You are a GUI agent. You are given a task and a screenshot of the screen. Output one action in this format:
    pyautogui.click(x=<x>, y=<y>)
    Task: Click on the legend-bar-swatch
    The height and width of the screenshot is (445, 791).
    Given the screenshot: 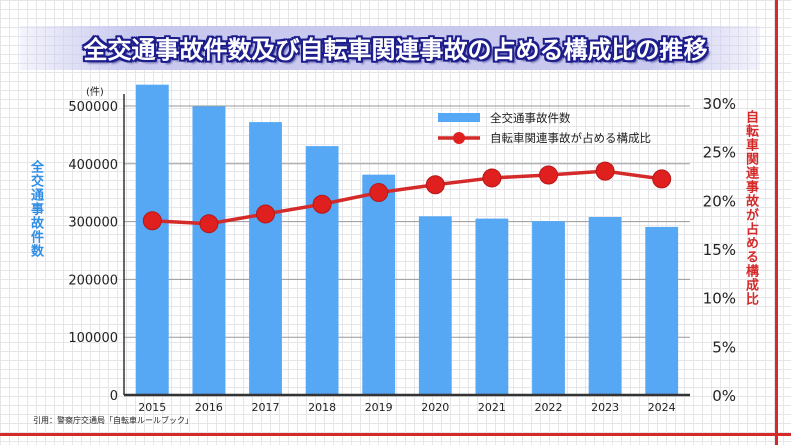 What is the action you would take?
    pyautogui.click(x=459, y=117)
    